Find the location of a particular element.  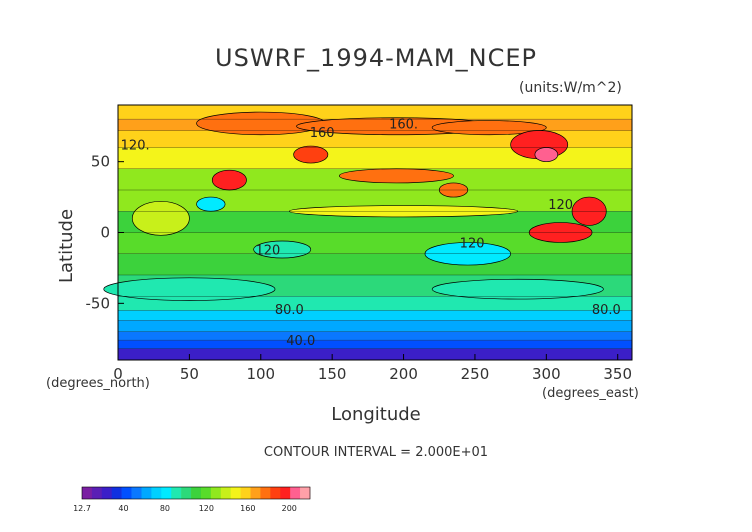

y-tick-label: 0 is located at coordinates (105, 233).